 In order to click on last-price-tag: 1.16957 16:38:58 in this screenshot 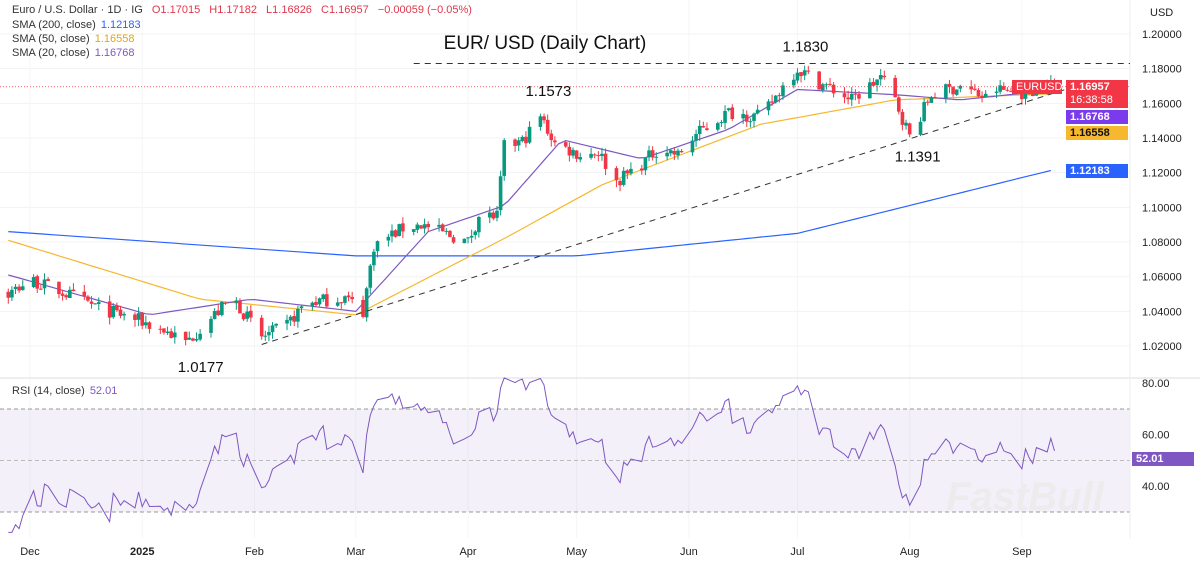, I will do `click(1097, 94)`.